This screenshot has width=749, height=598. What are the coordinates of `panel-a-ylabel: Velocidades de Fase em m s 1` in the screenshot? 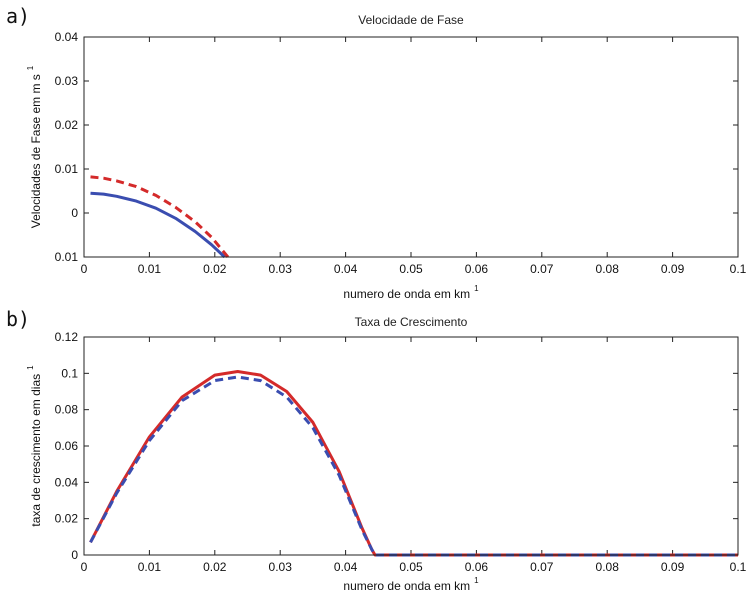 It's located at (34, 146).